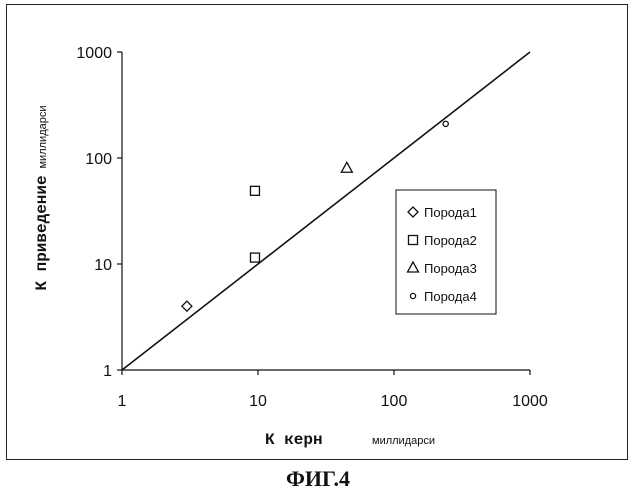 Image resolution: width=636 pixels, height=500 pixels. What do you see at coordinates (530, 401) in the screenshot?
I see `x-tick-label: 1000` at bounding box center [530, 401].